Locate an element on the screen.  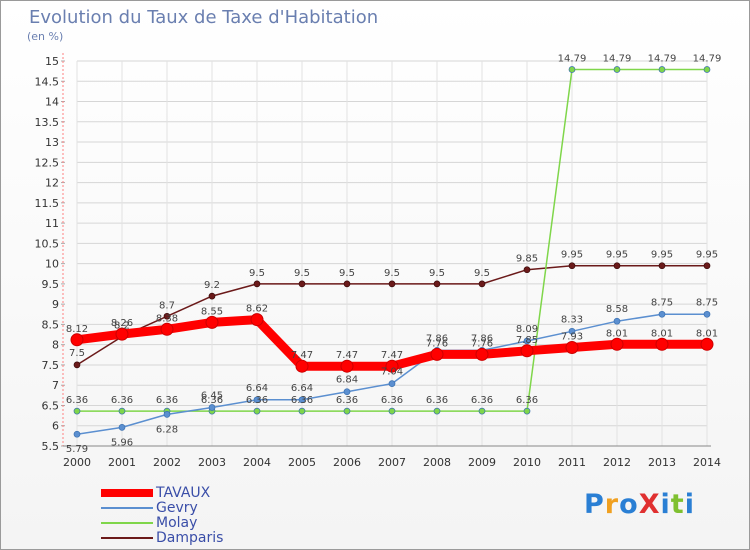
data-label-gevry: 8.58 is located at coordinates (617, 309).